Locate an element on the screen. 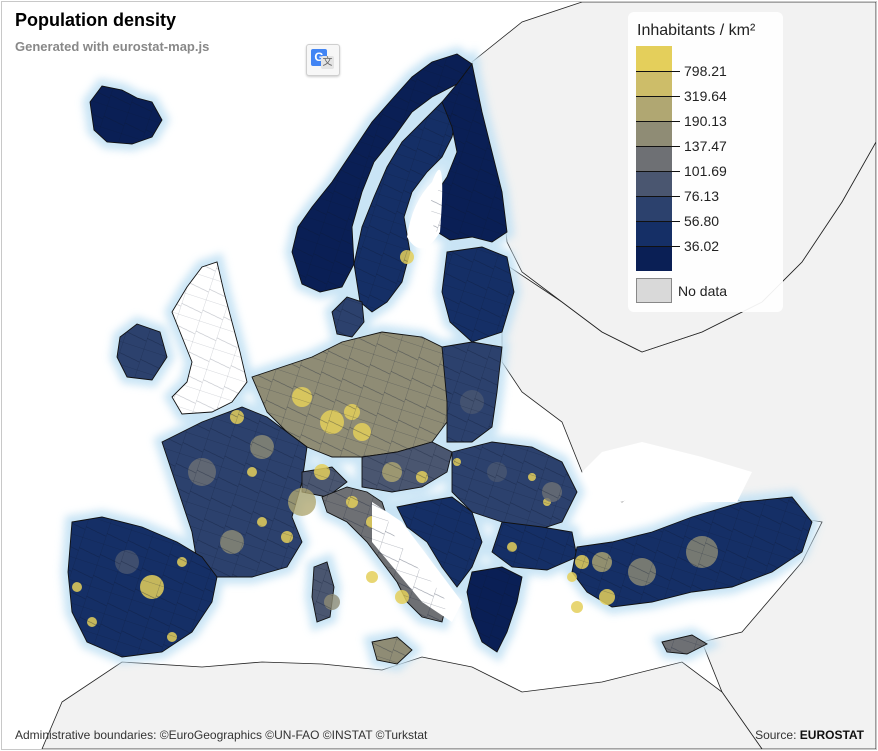  source-name: EUROSTAT is located at coordinates (831, 735).